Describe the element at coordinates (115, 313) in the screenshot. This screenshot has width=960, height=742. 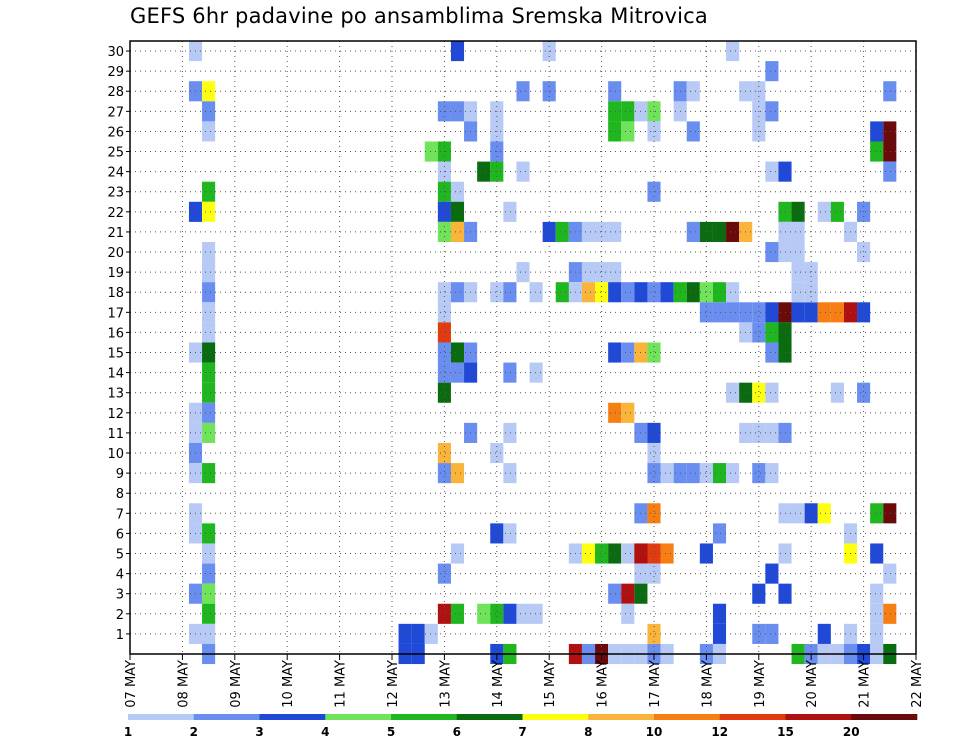
I see `y-tick-label: 17` at that location.